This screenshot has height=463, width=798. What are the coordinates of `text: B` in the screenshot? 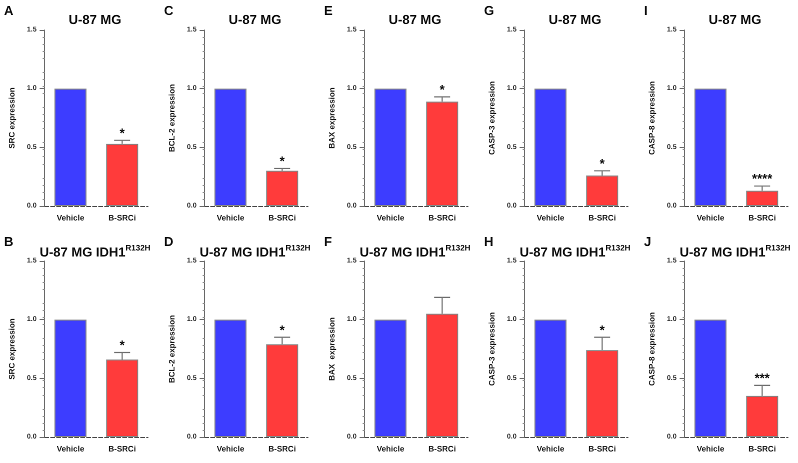 It's located at (9, 241).